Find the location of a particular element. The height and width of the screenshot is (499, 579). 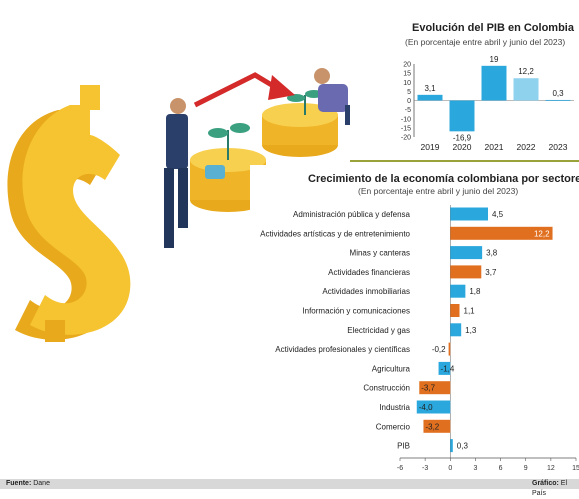

coin-stack-right is located at coordinates (300, 130).